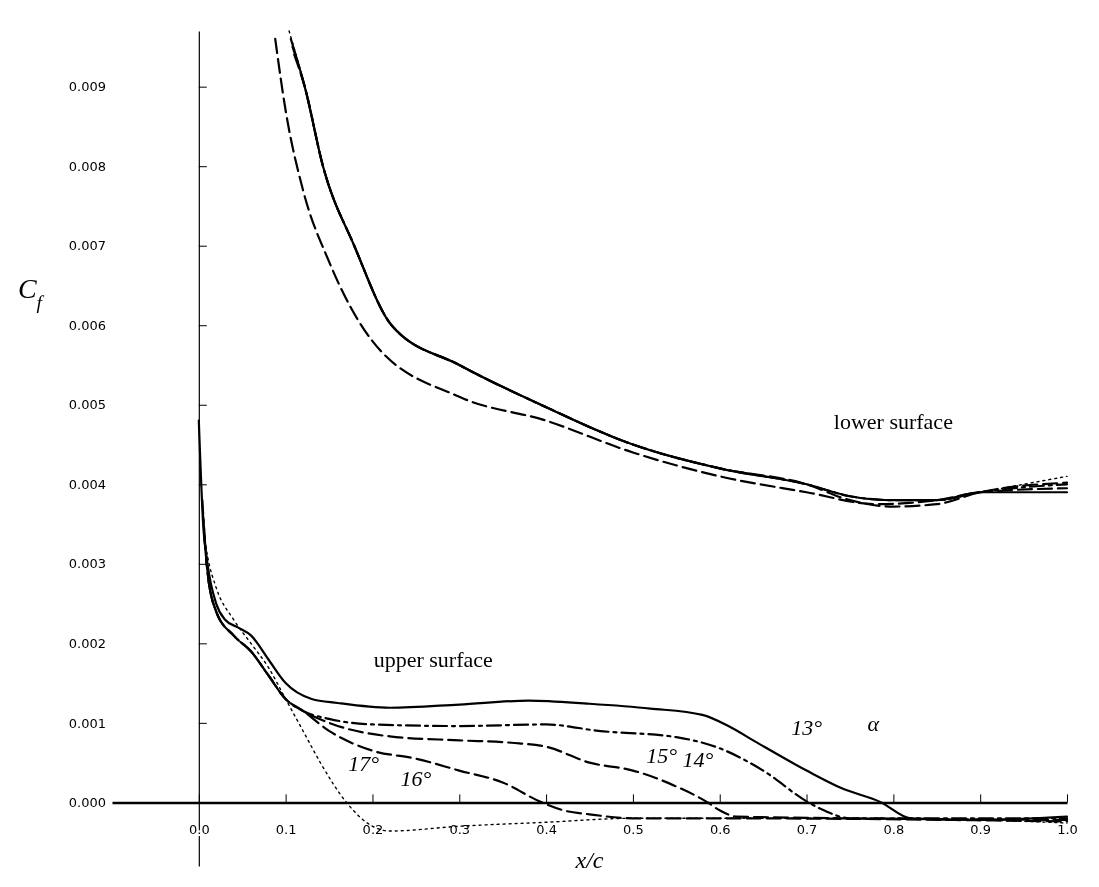 The image size is (1099, 887). What do you see at coordinates (720, 829) in the screenshot?
I see `x-tick-label: 0.6` at bounding box center [720, 829].